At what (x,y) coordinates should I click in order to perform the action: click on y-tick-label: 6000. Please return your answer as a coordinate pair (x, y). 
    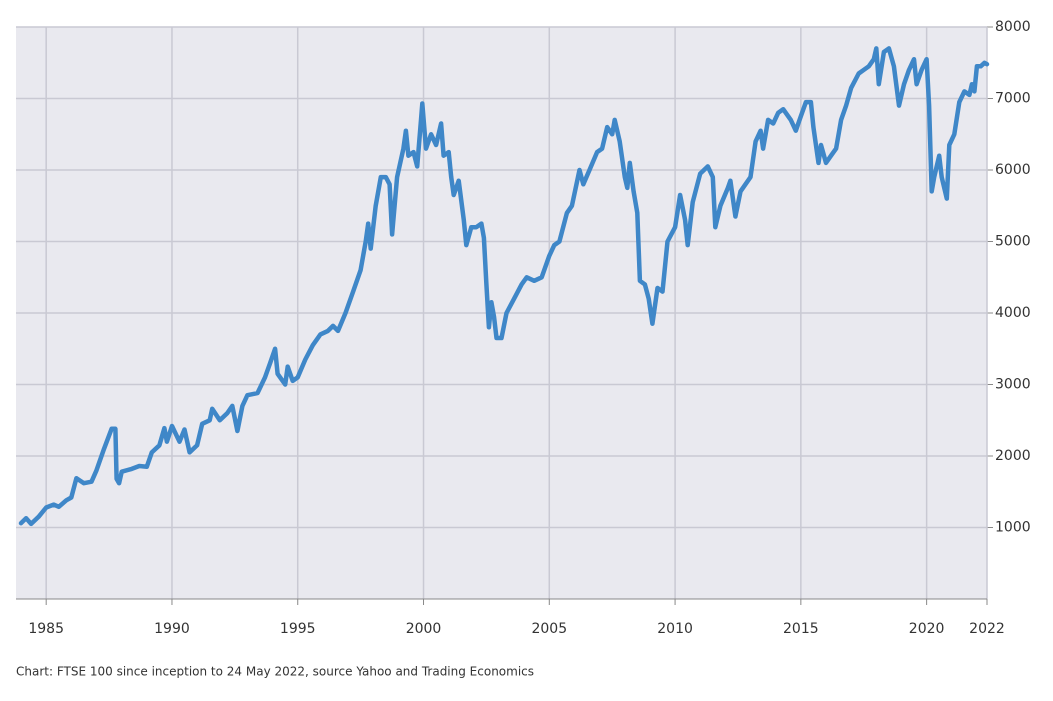
    Looking at the image, I should click on (1013, 170).